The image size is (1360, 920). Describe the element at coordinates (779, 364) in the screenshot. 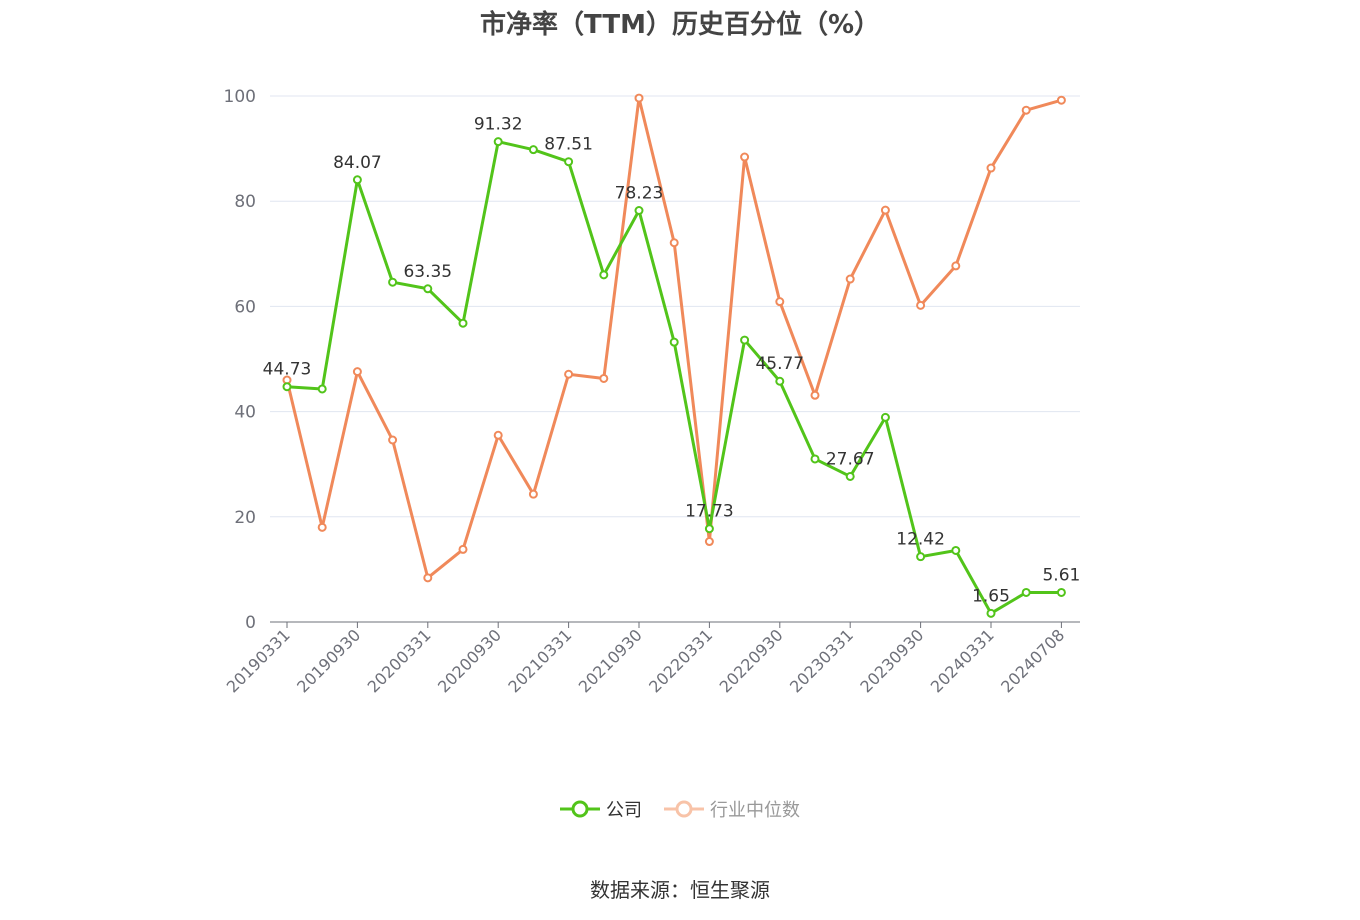

I see `data-label: 45.77` at that location.